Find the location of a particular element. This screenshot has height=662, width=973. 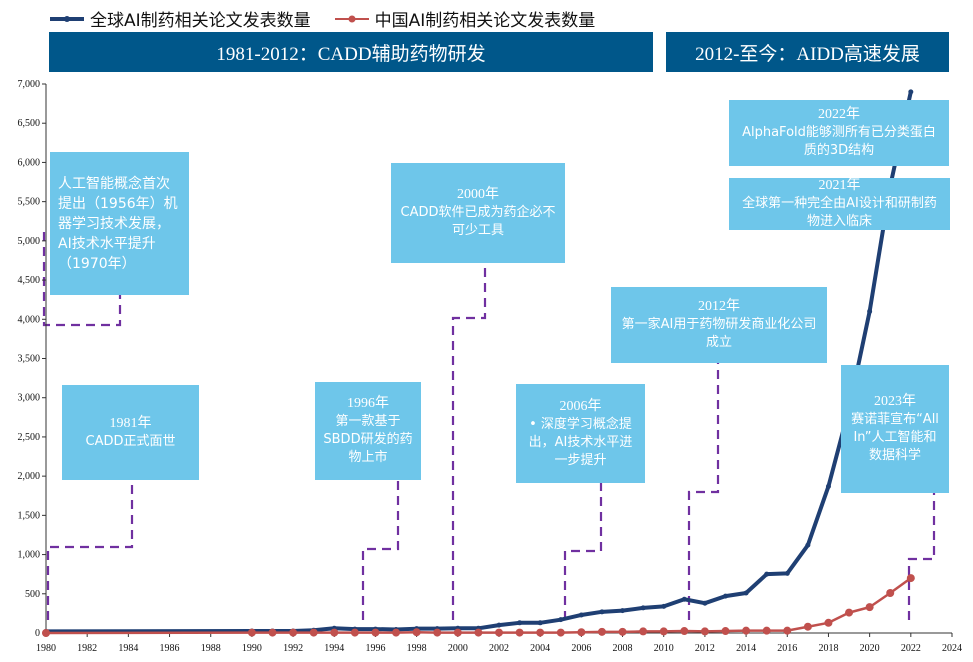

x-tick-label: 2006 is located at coordinates (581, 648).